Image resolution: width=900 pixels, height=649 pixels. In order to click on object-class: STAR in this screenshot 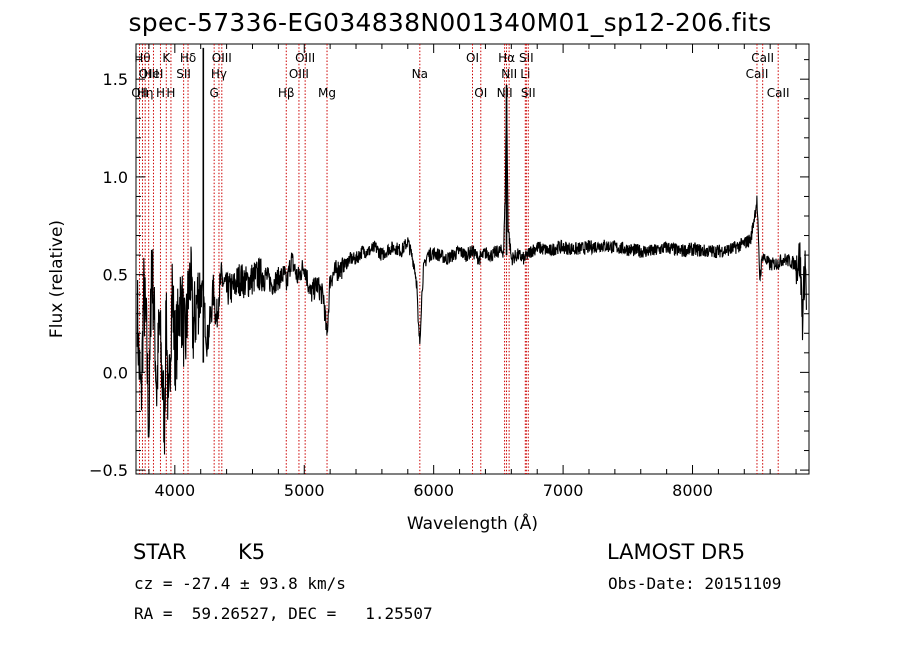, I will do `click(160, 552)`.